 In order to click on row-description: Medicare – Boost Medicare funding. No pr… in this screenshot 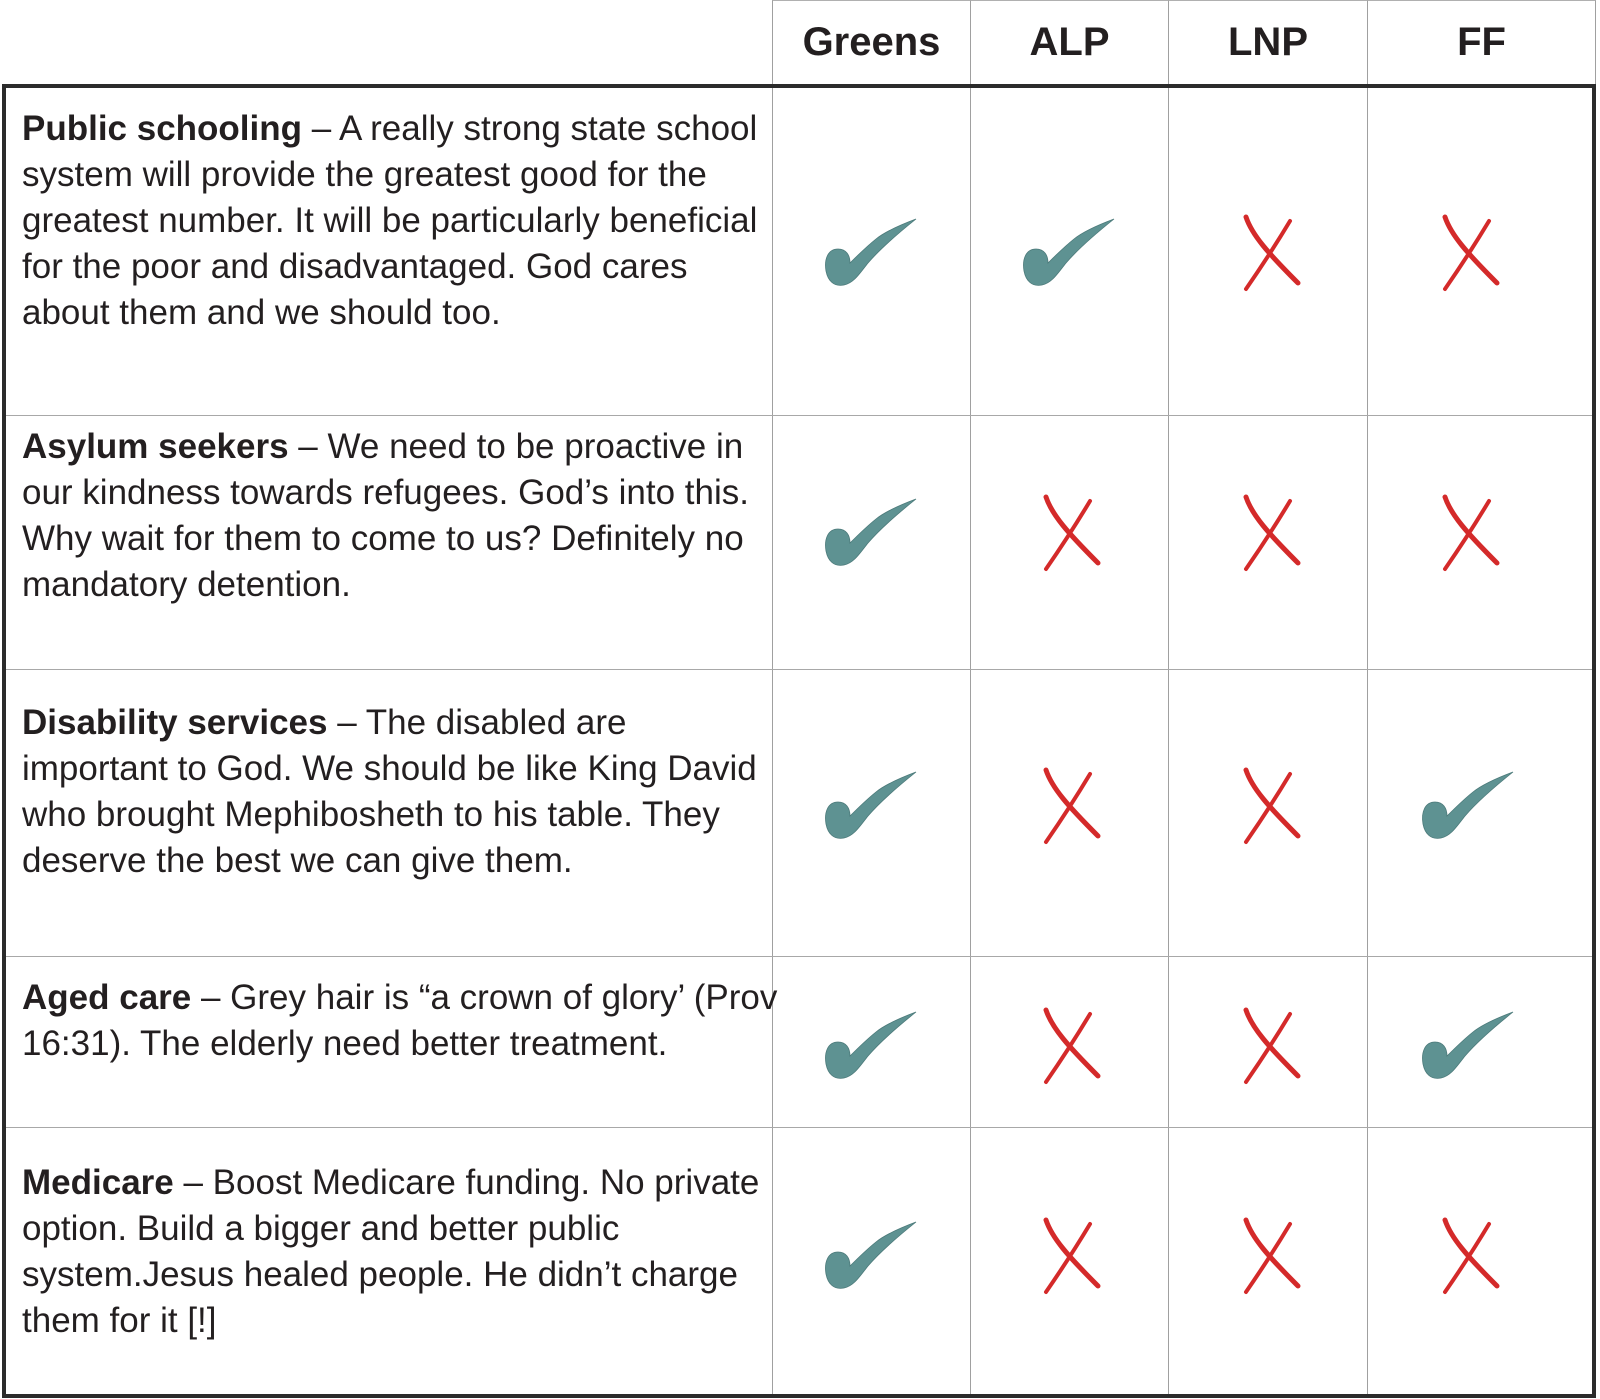, I will do `click(402, 1252)`.